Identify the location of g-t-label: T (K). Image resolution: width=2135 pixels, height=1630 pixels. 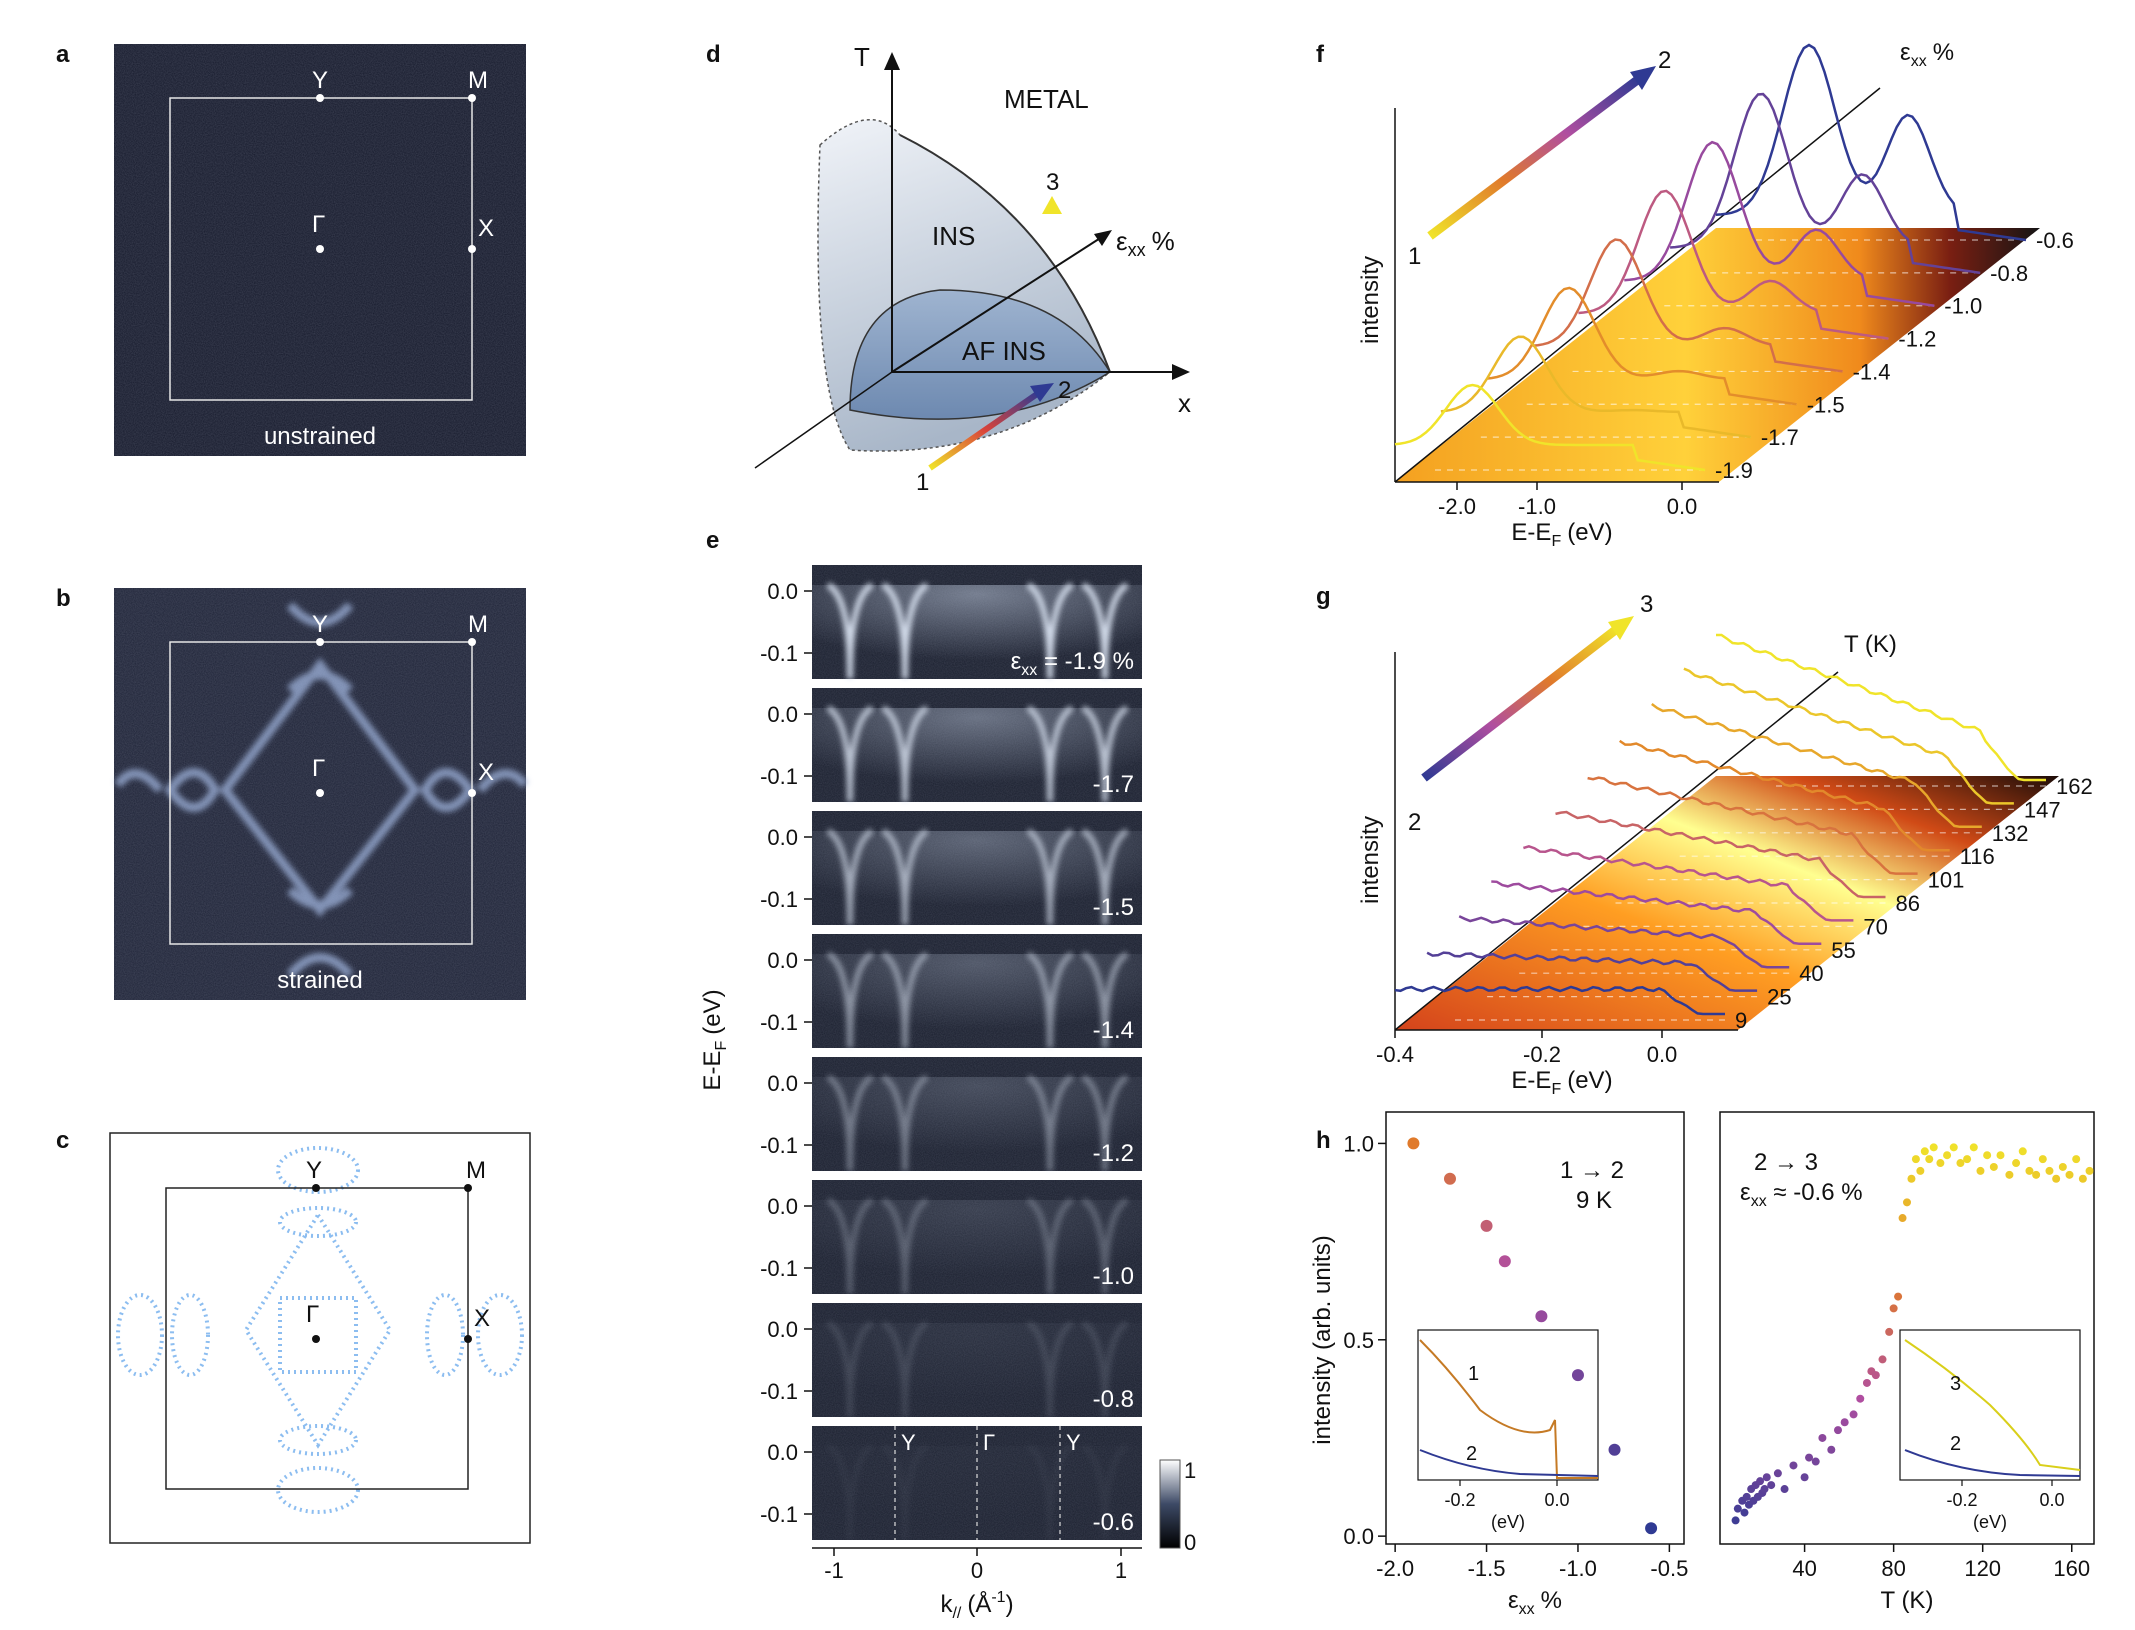
(1870, 644).